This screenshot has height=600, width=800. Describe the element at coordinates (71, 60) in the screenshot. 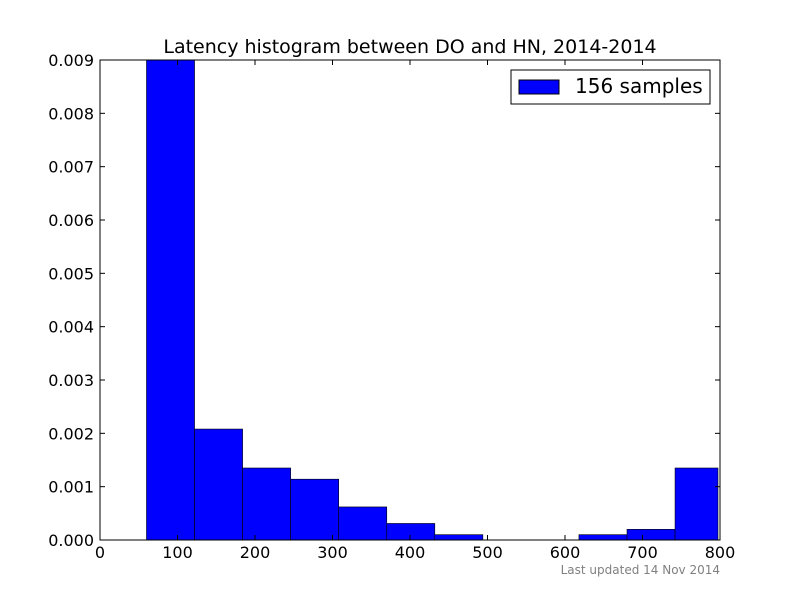

I see `y-tick-label: 0.009` at that location.